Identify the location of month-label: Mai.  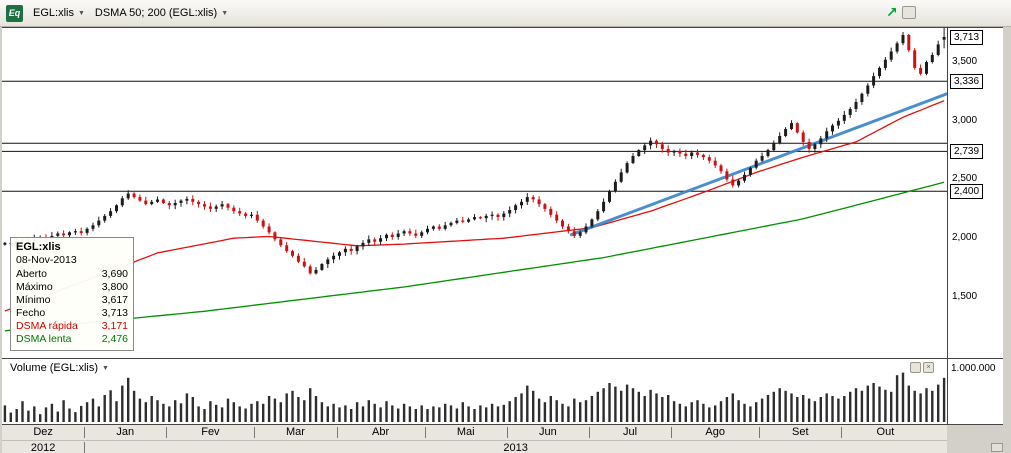
(465, 432).